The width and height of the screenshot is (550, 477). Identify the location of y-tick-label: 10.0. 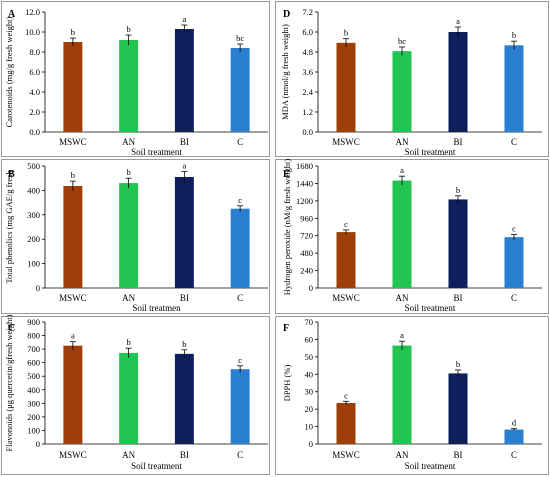
(32, 32).